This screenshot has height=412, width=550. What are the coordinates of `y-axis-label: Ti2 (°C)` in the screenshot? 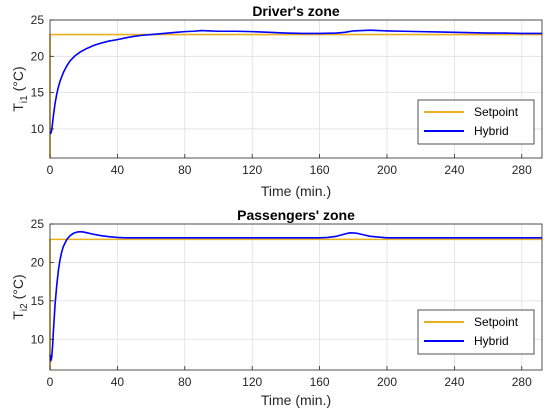 It's located at (20, 296).